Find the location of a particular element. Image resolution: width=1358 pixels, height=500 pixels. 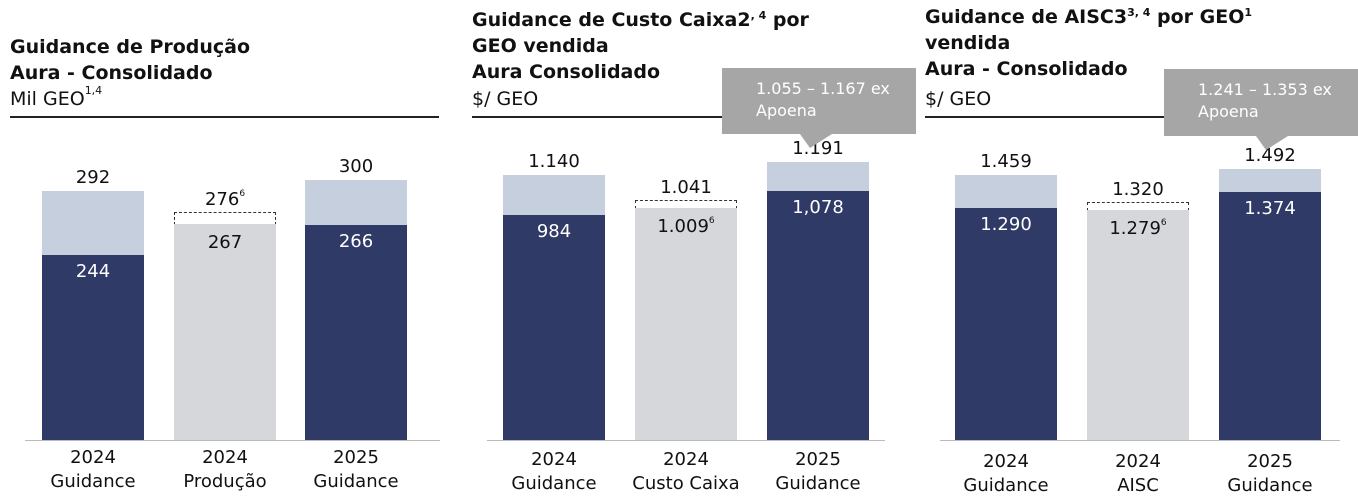

bar-inner-label: 1.2796 is located at coordinates (1138, 228).